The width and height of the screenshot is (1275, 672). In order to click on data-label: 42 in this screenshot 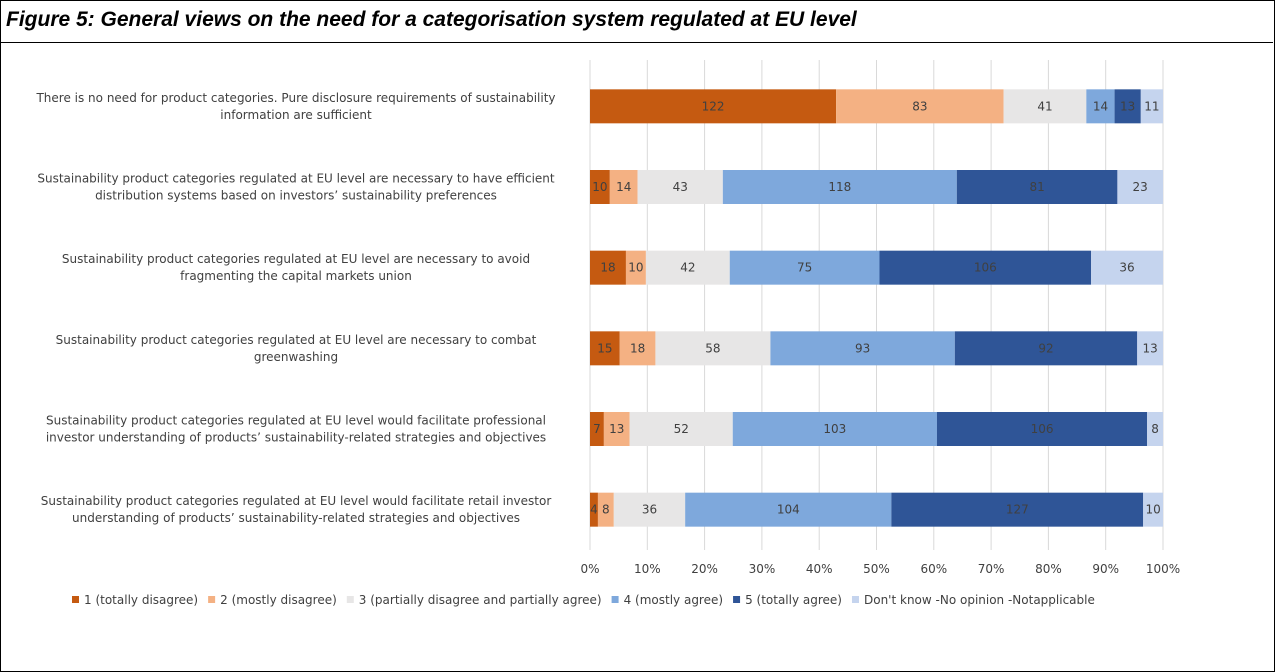, I will do `click(687, 268)`.